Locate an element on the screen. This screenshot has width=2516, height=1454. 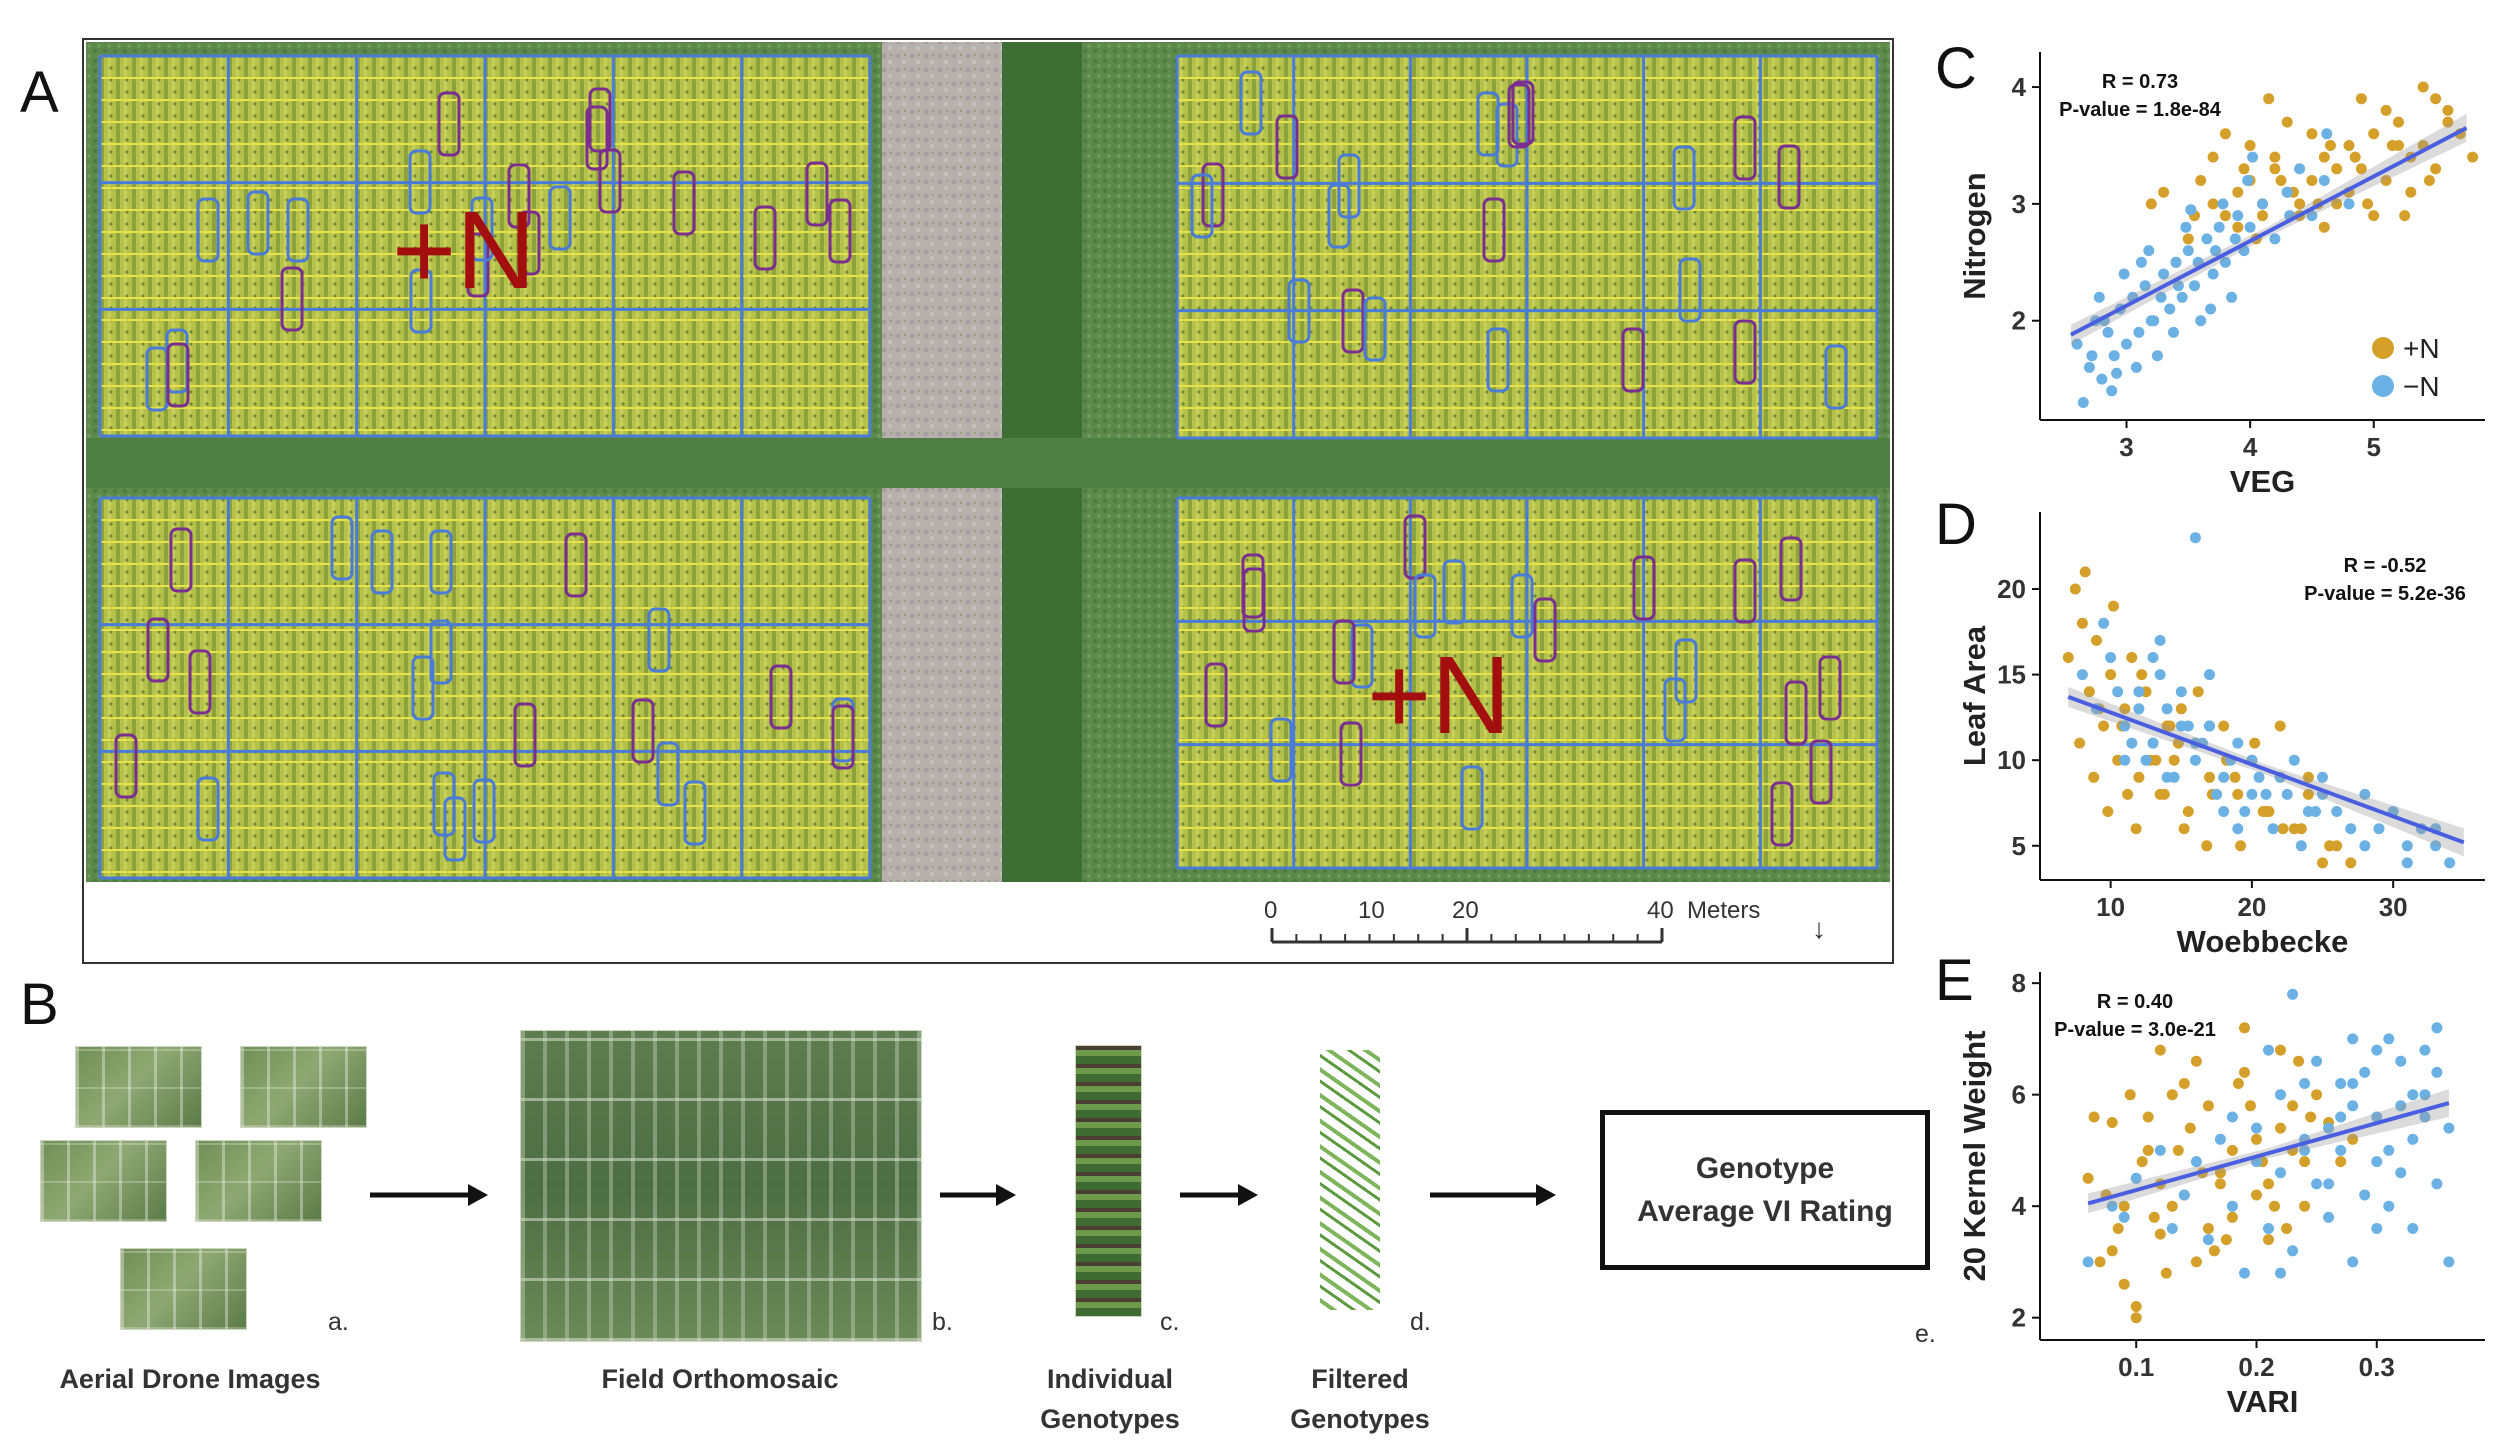
stat-r-value: R = 0.73 is located at coordinates (2140, 82).